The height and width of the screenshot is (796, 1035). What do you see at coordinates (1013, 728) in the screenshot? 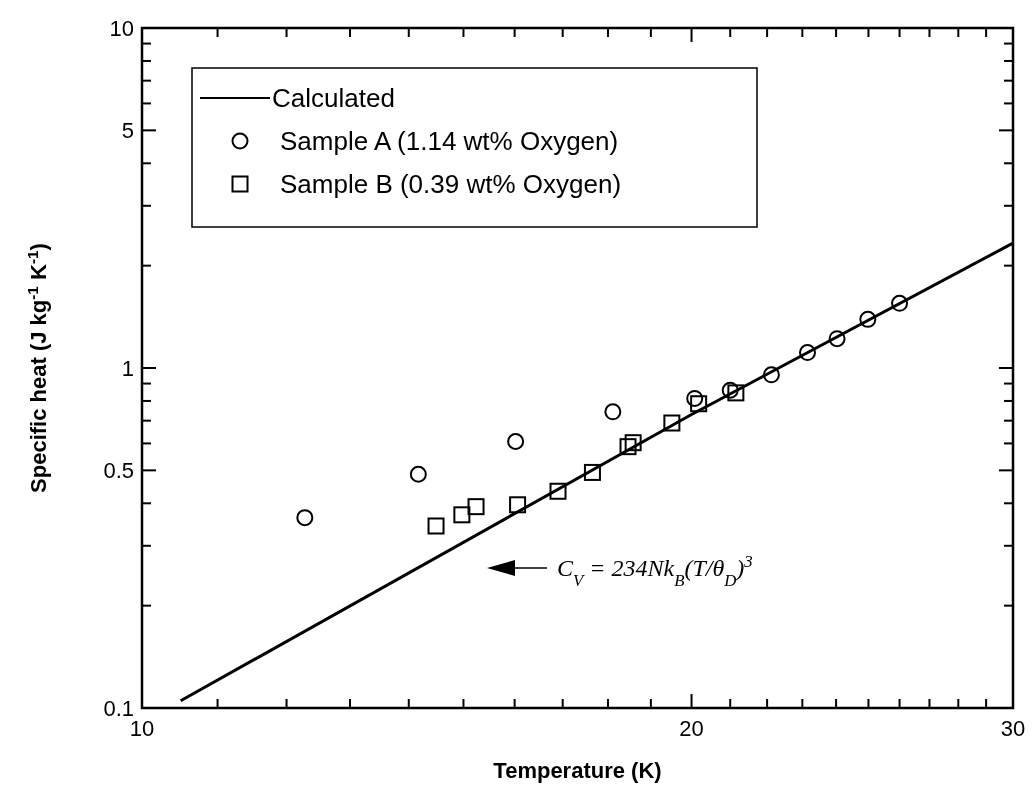
I see `x-tick-label: 30` at bounding box center [1013, 728].